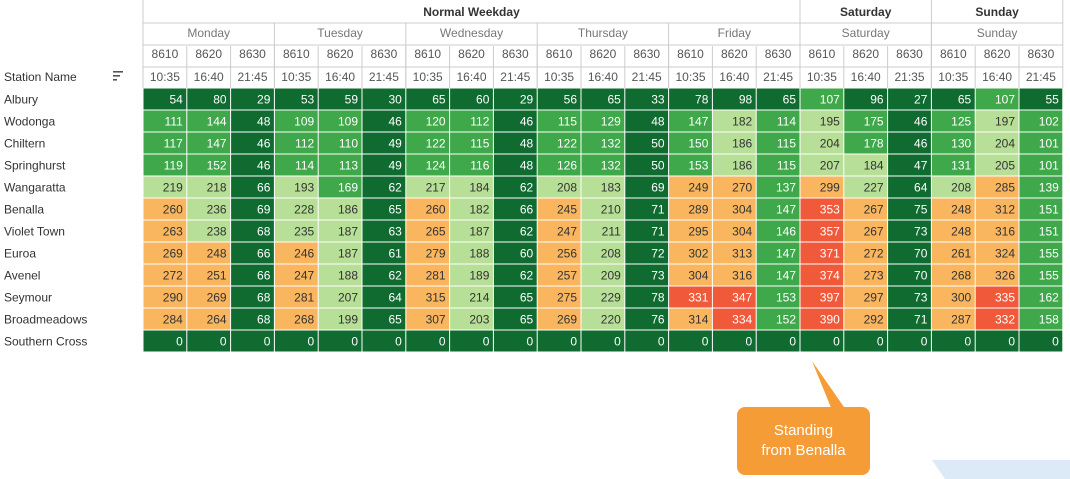  I want to click on cell-value-label: 78, so click(658, 298).